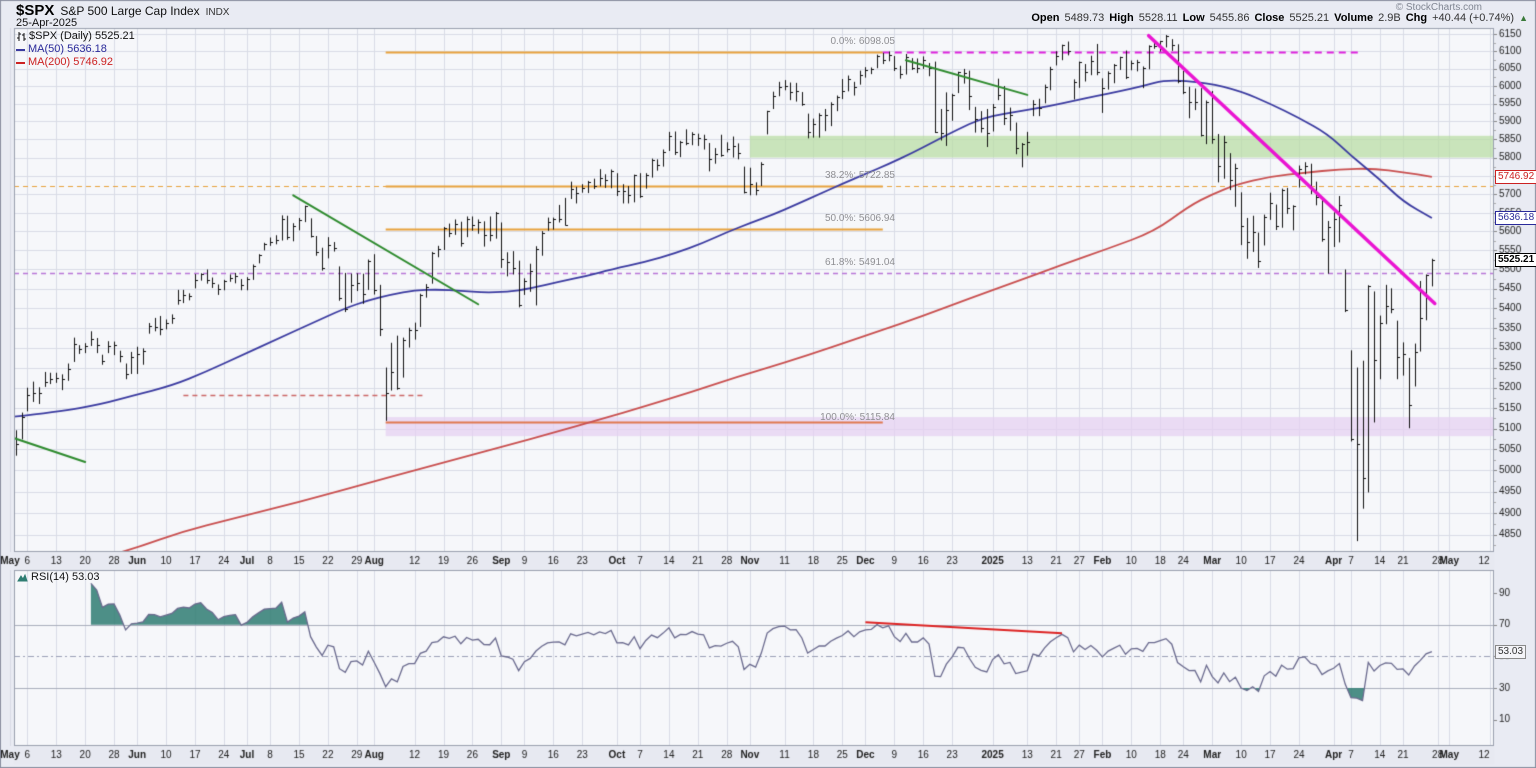 The height and width of the screenshot is (768, 1536). I want to click on last-price-box: 5525.21, so click(1515, 260).